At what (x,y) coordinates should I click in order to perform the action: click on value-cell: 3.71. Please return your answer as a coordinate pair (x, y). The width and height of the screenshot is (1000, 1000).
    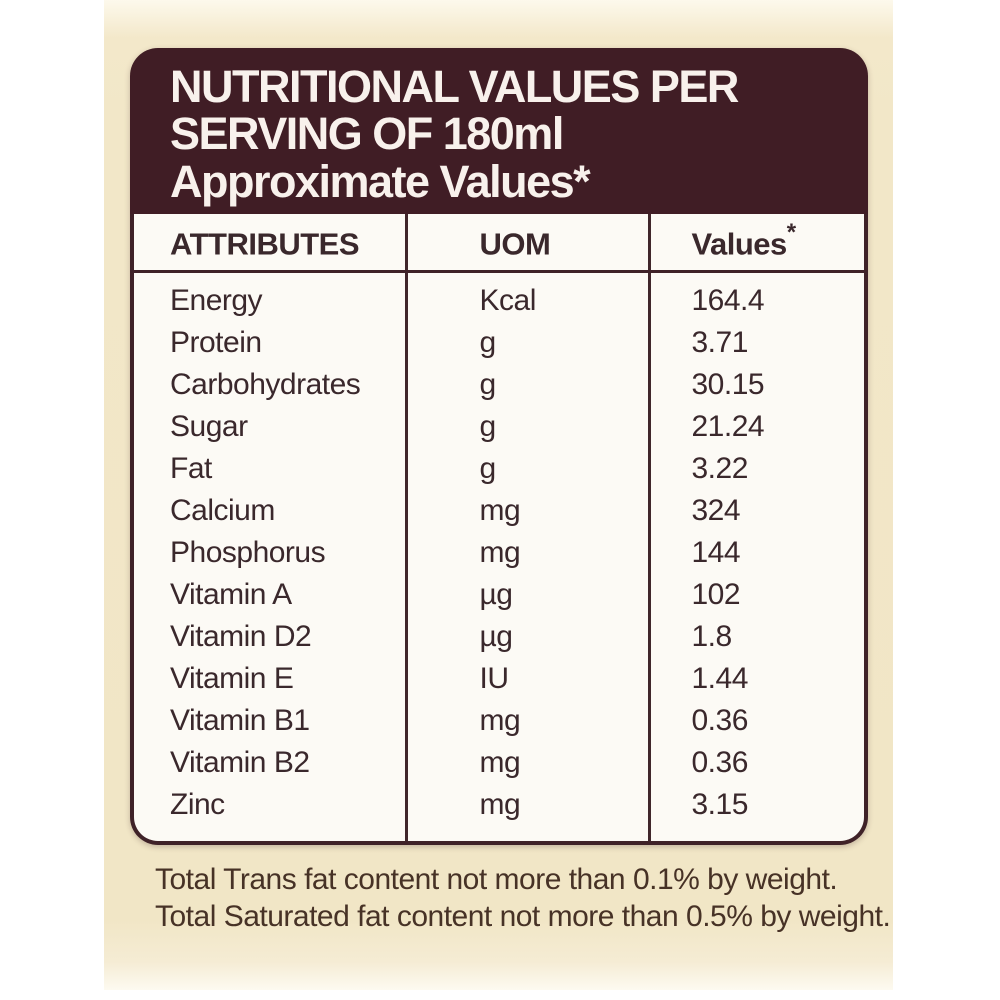
    Looking at the image, I should click on (720, 342).